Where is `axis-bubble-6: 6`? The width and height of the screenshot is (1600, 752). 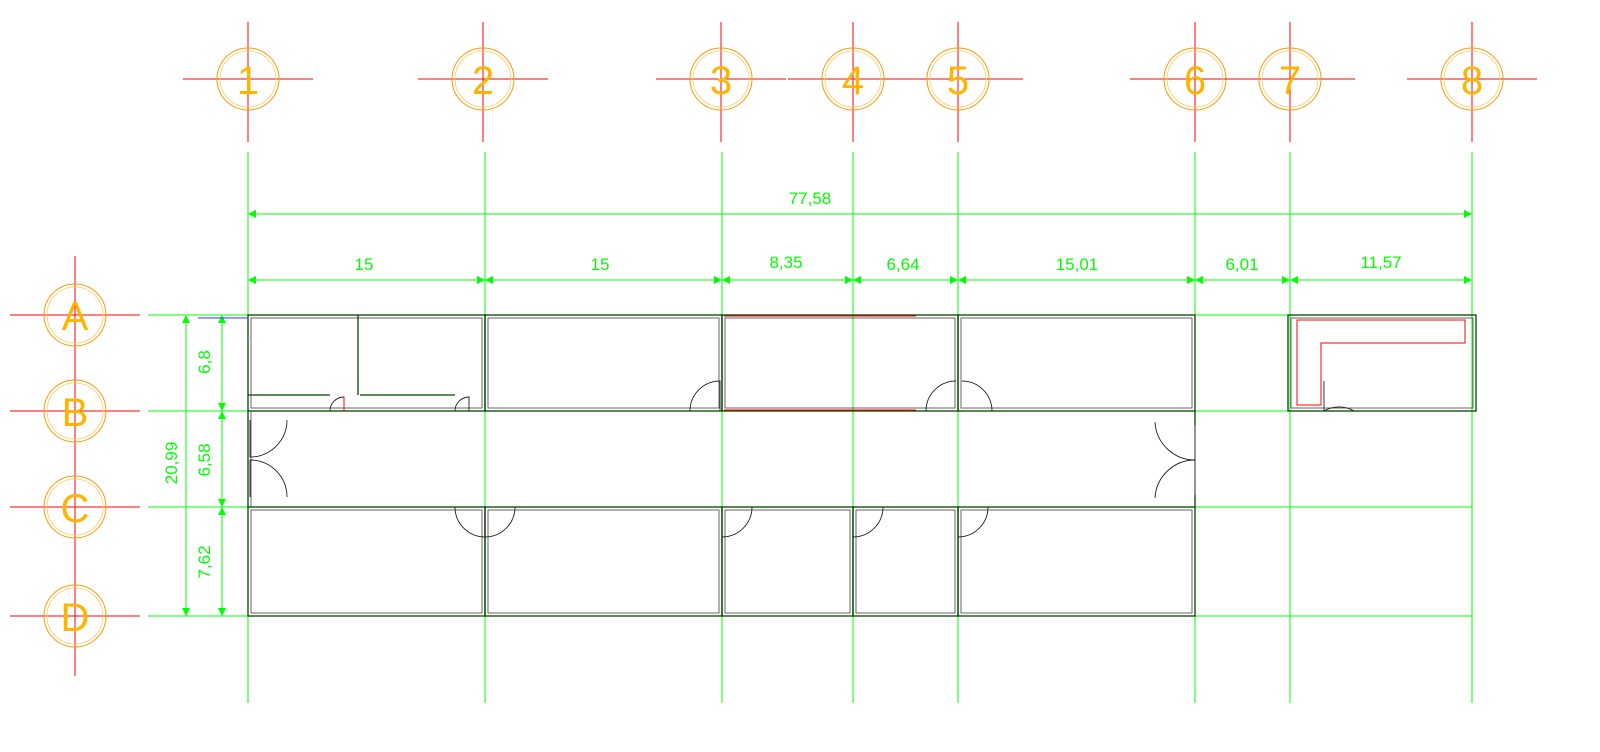 axis-bubble-6: 6 is located at coordinates (1195, 82).